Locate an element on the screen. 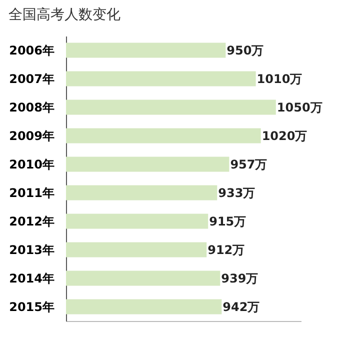 This screenshot has height=357, width=357. data-label: 950万 is located at coordinates (245, 50).